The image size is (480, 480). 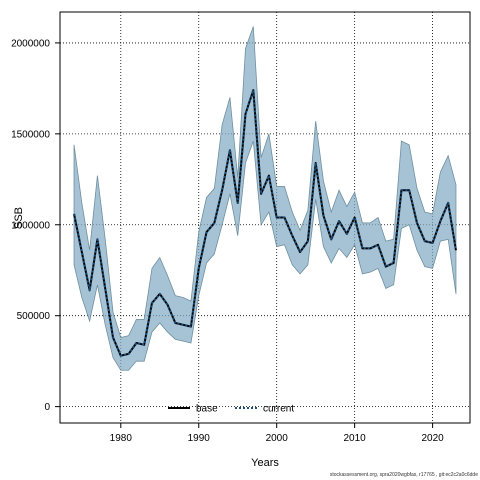 What do you see at coordinates (278, 409) in the screenshot?
I see `legend-label-current: current` at bounding box center [278, 409].